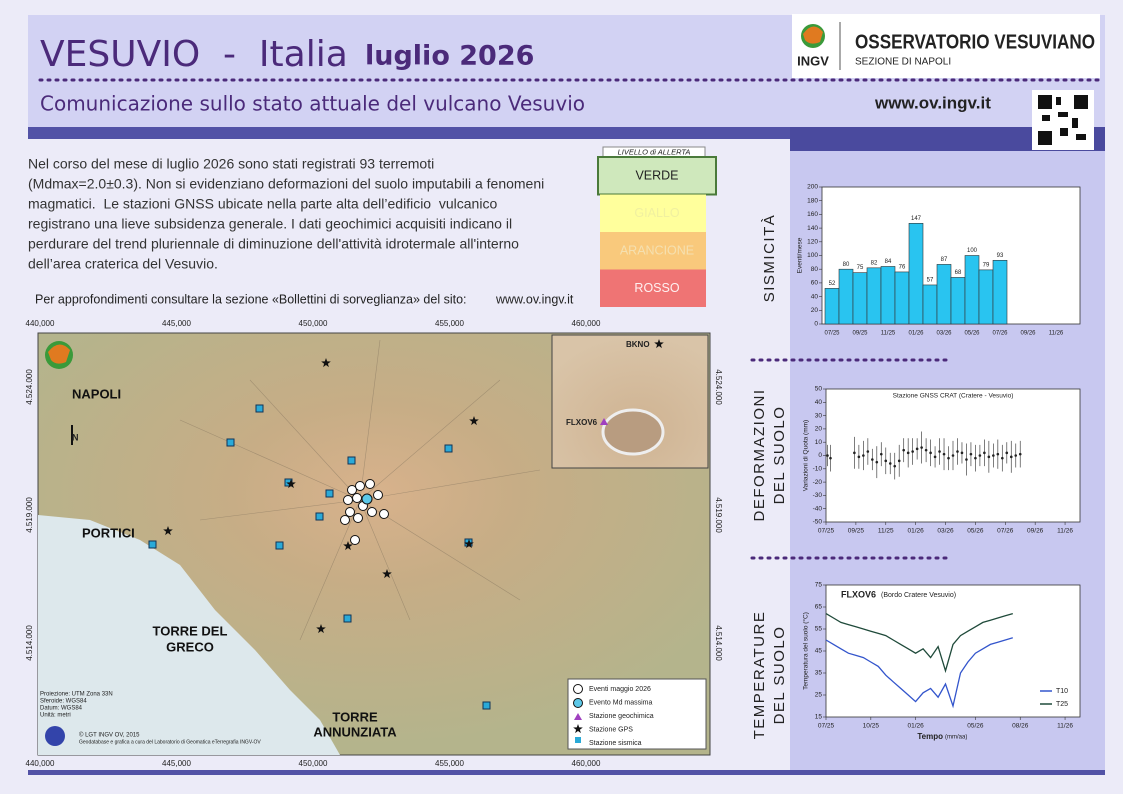  What do you see at coordinates (449, 763) in the screenshot?
I see `x-coord: 455,000` at bounding box center [449, 763].